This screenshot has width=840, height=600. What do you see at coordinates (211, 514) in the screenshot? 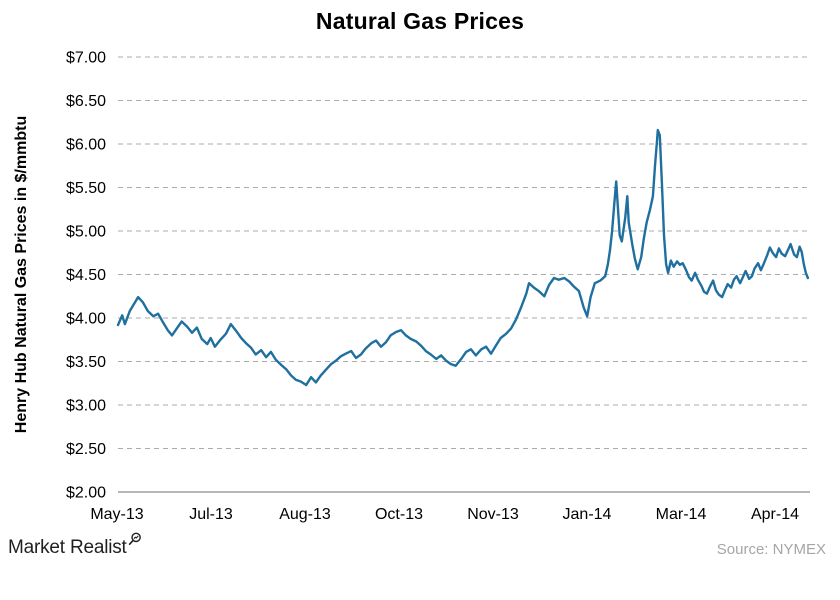
I see `x-tick-label: Jul-13` at bounding box center [211, 514].